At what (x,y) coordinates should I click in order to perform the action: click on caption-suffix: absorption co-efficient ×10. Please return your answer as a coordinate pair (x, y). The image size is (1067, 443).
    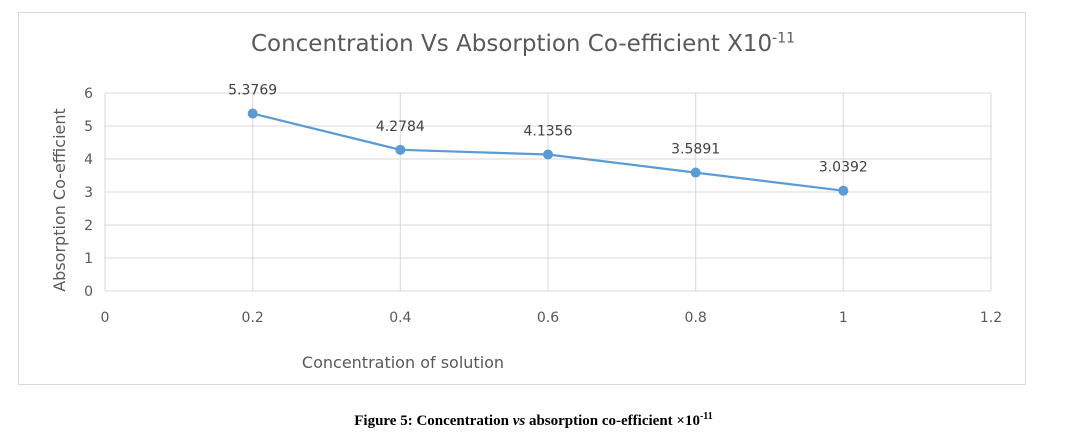
    Looking at the image, I should click on (612, 421).